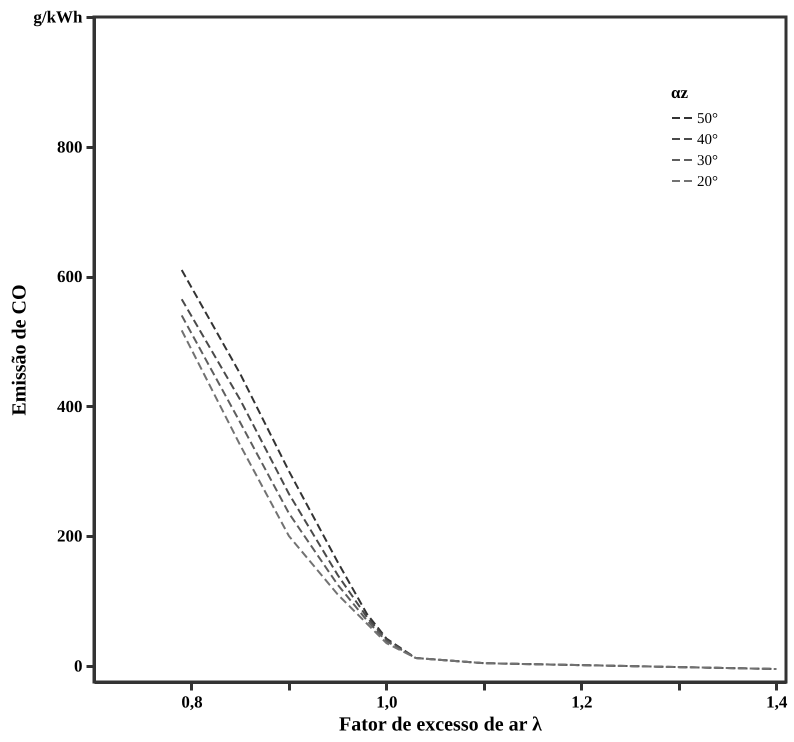  I want to click on y-tick-label: g/kWh, so click(58, 17).